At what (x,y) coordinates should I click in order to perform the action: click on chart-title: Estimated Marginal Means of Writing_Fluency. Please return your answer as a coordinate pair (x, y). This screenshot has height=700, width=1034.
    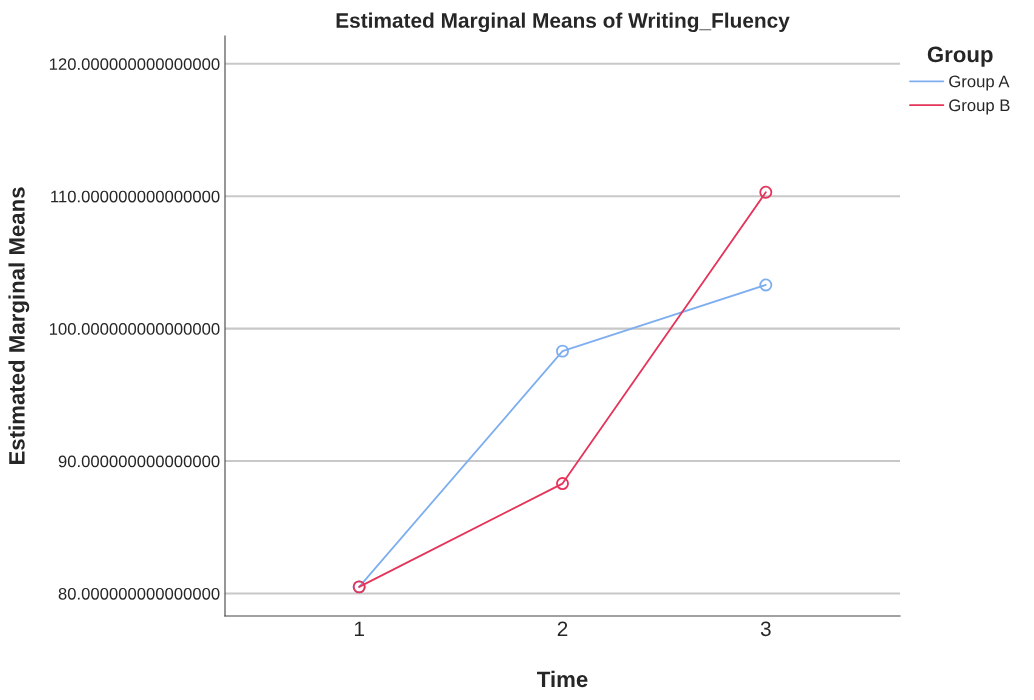
    Looking at the image, I should click on (563, 22).